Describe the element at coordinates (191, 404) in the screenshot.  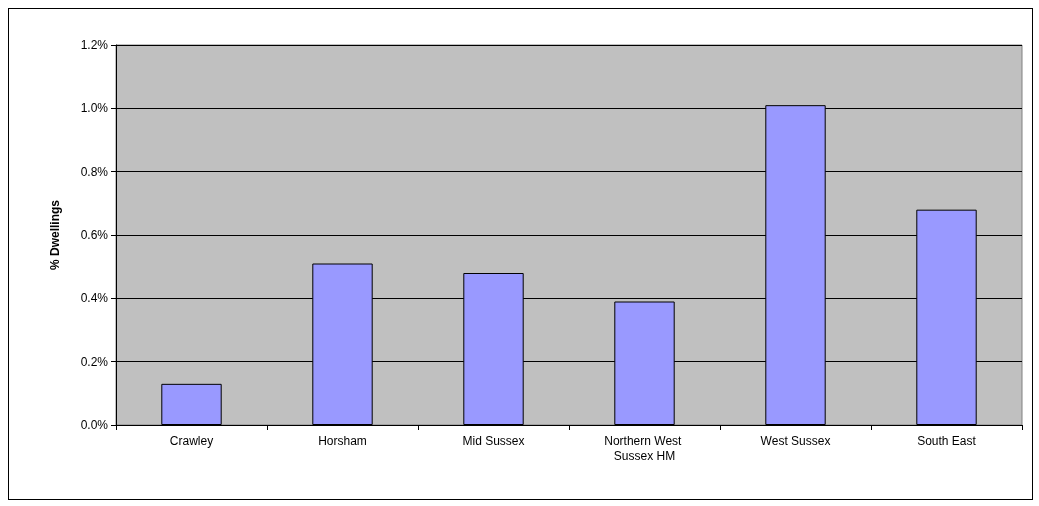
I see `bar` at that location.